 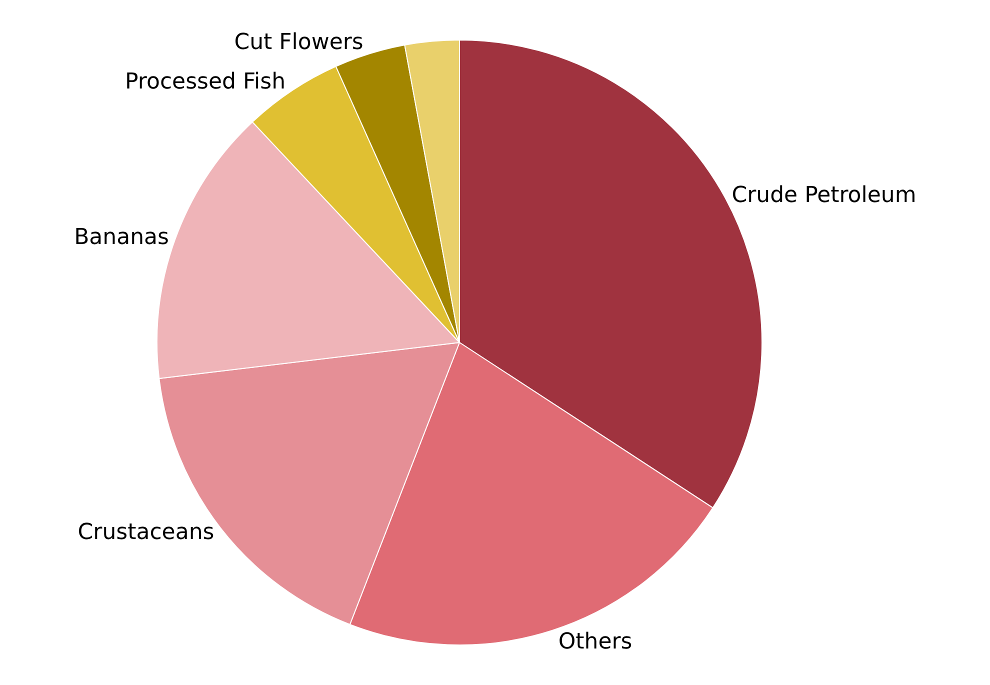 What do you see at coordinates (595, 641) in the screenshot?
I see `slice-label: Others` at bounding box center [595, 641].